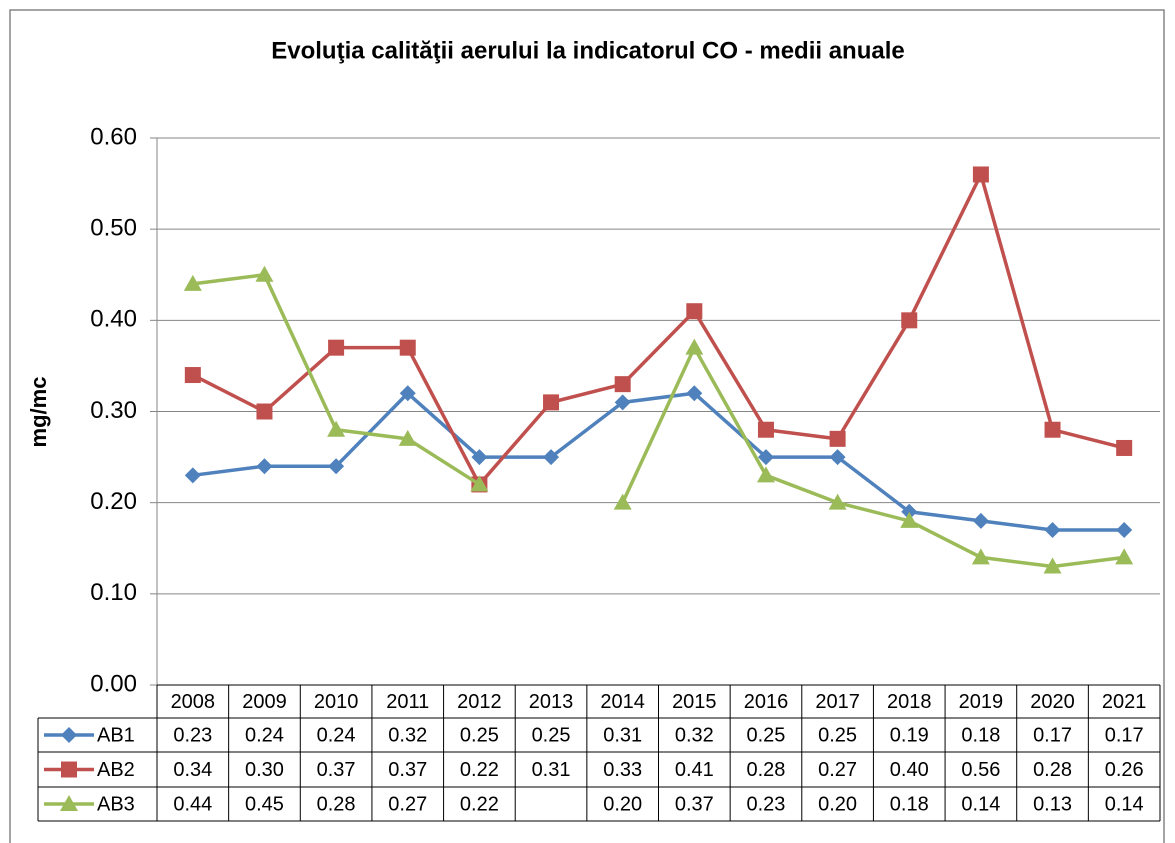 The width and height of the screenshot is (1175, 843). I want to click on table-value: 0.26, so click(1124, 770).